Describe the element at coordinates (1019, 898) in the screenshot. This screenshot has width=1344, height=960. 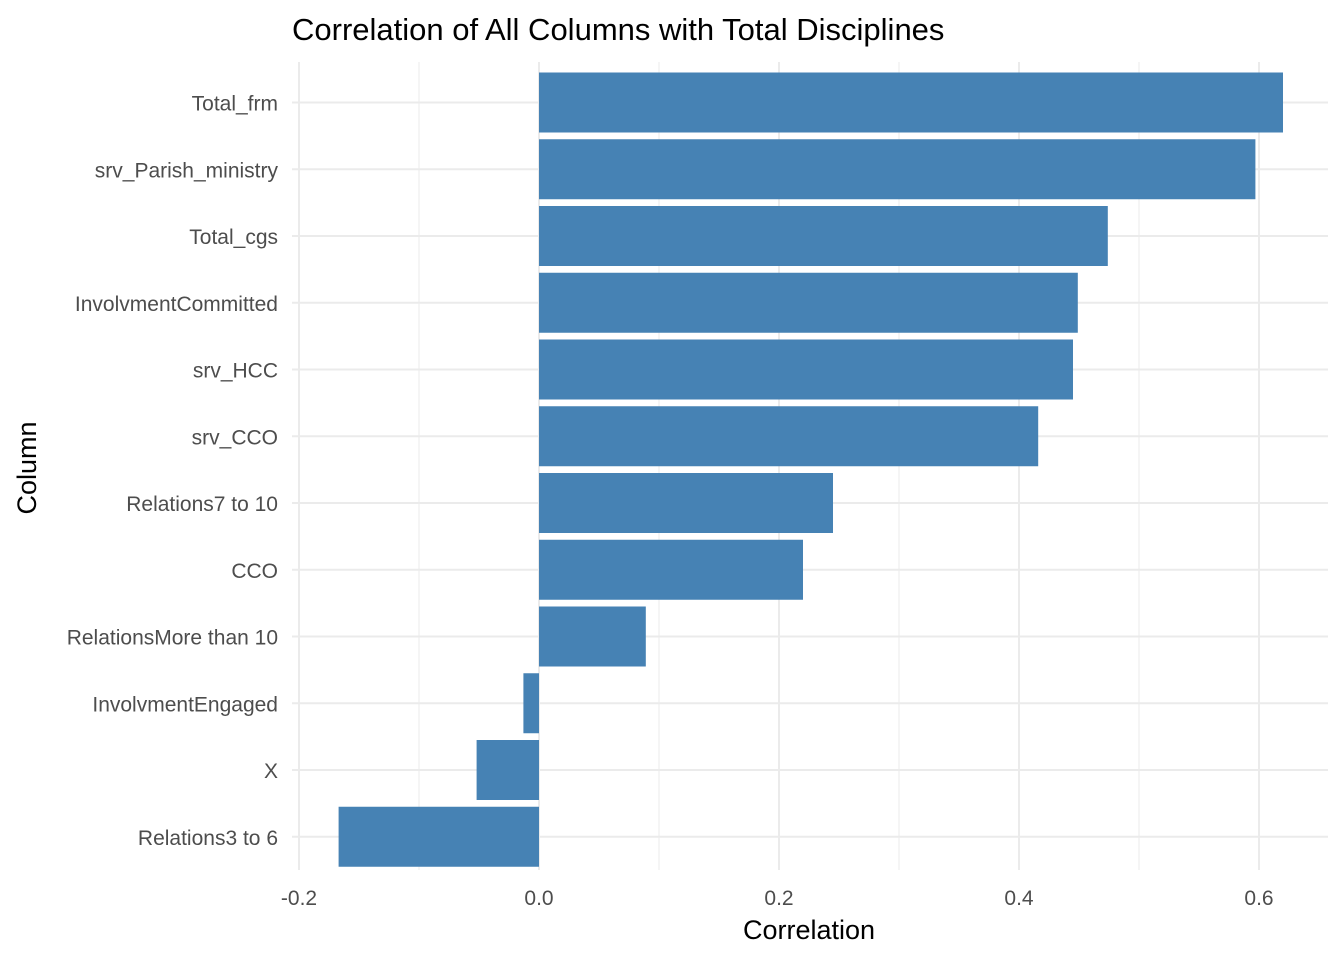
I see `x-tick-label: 0.4` at that location.